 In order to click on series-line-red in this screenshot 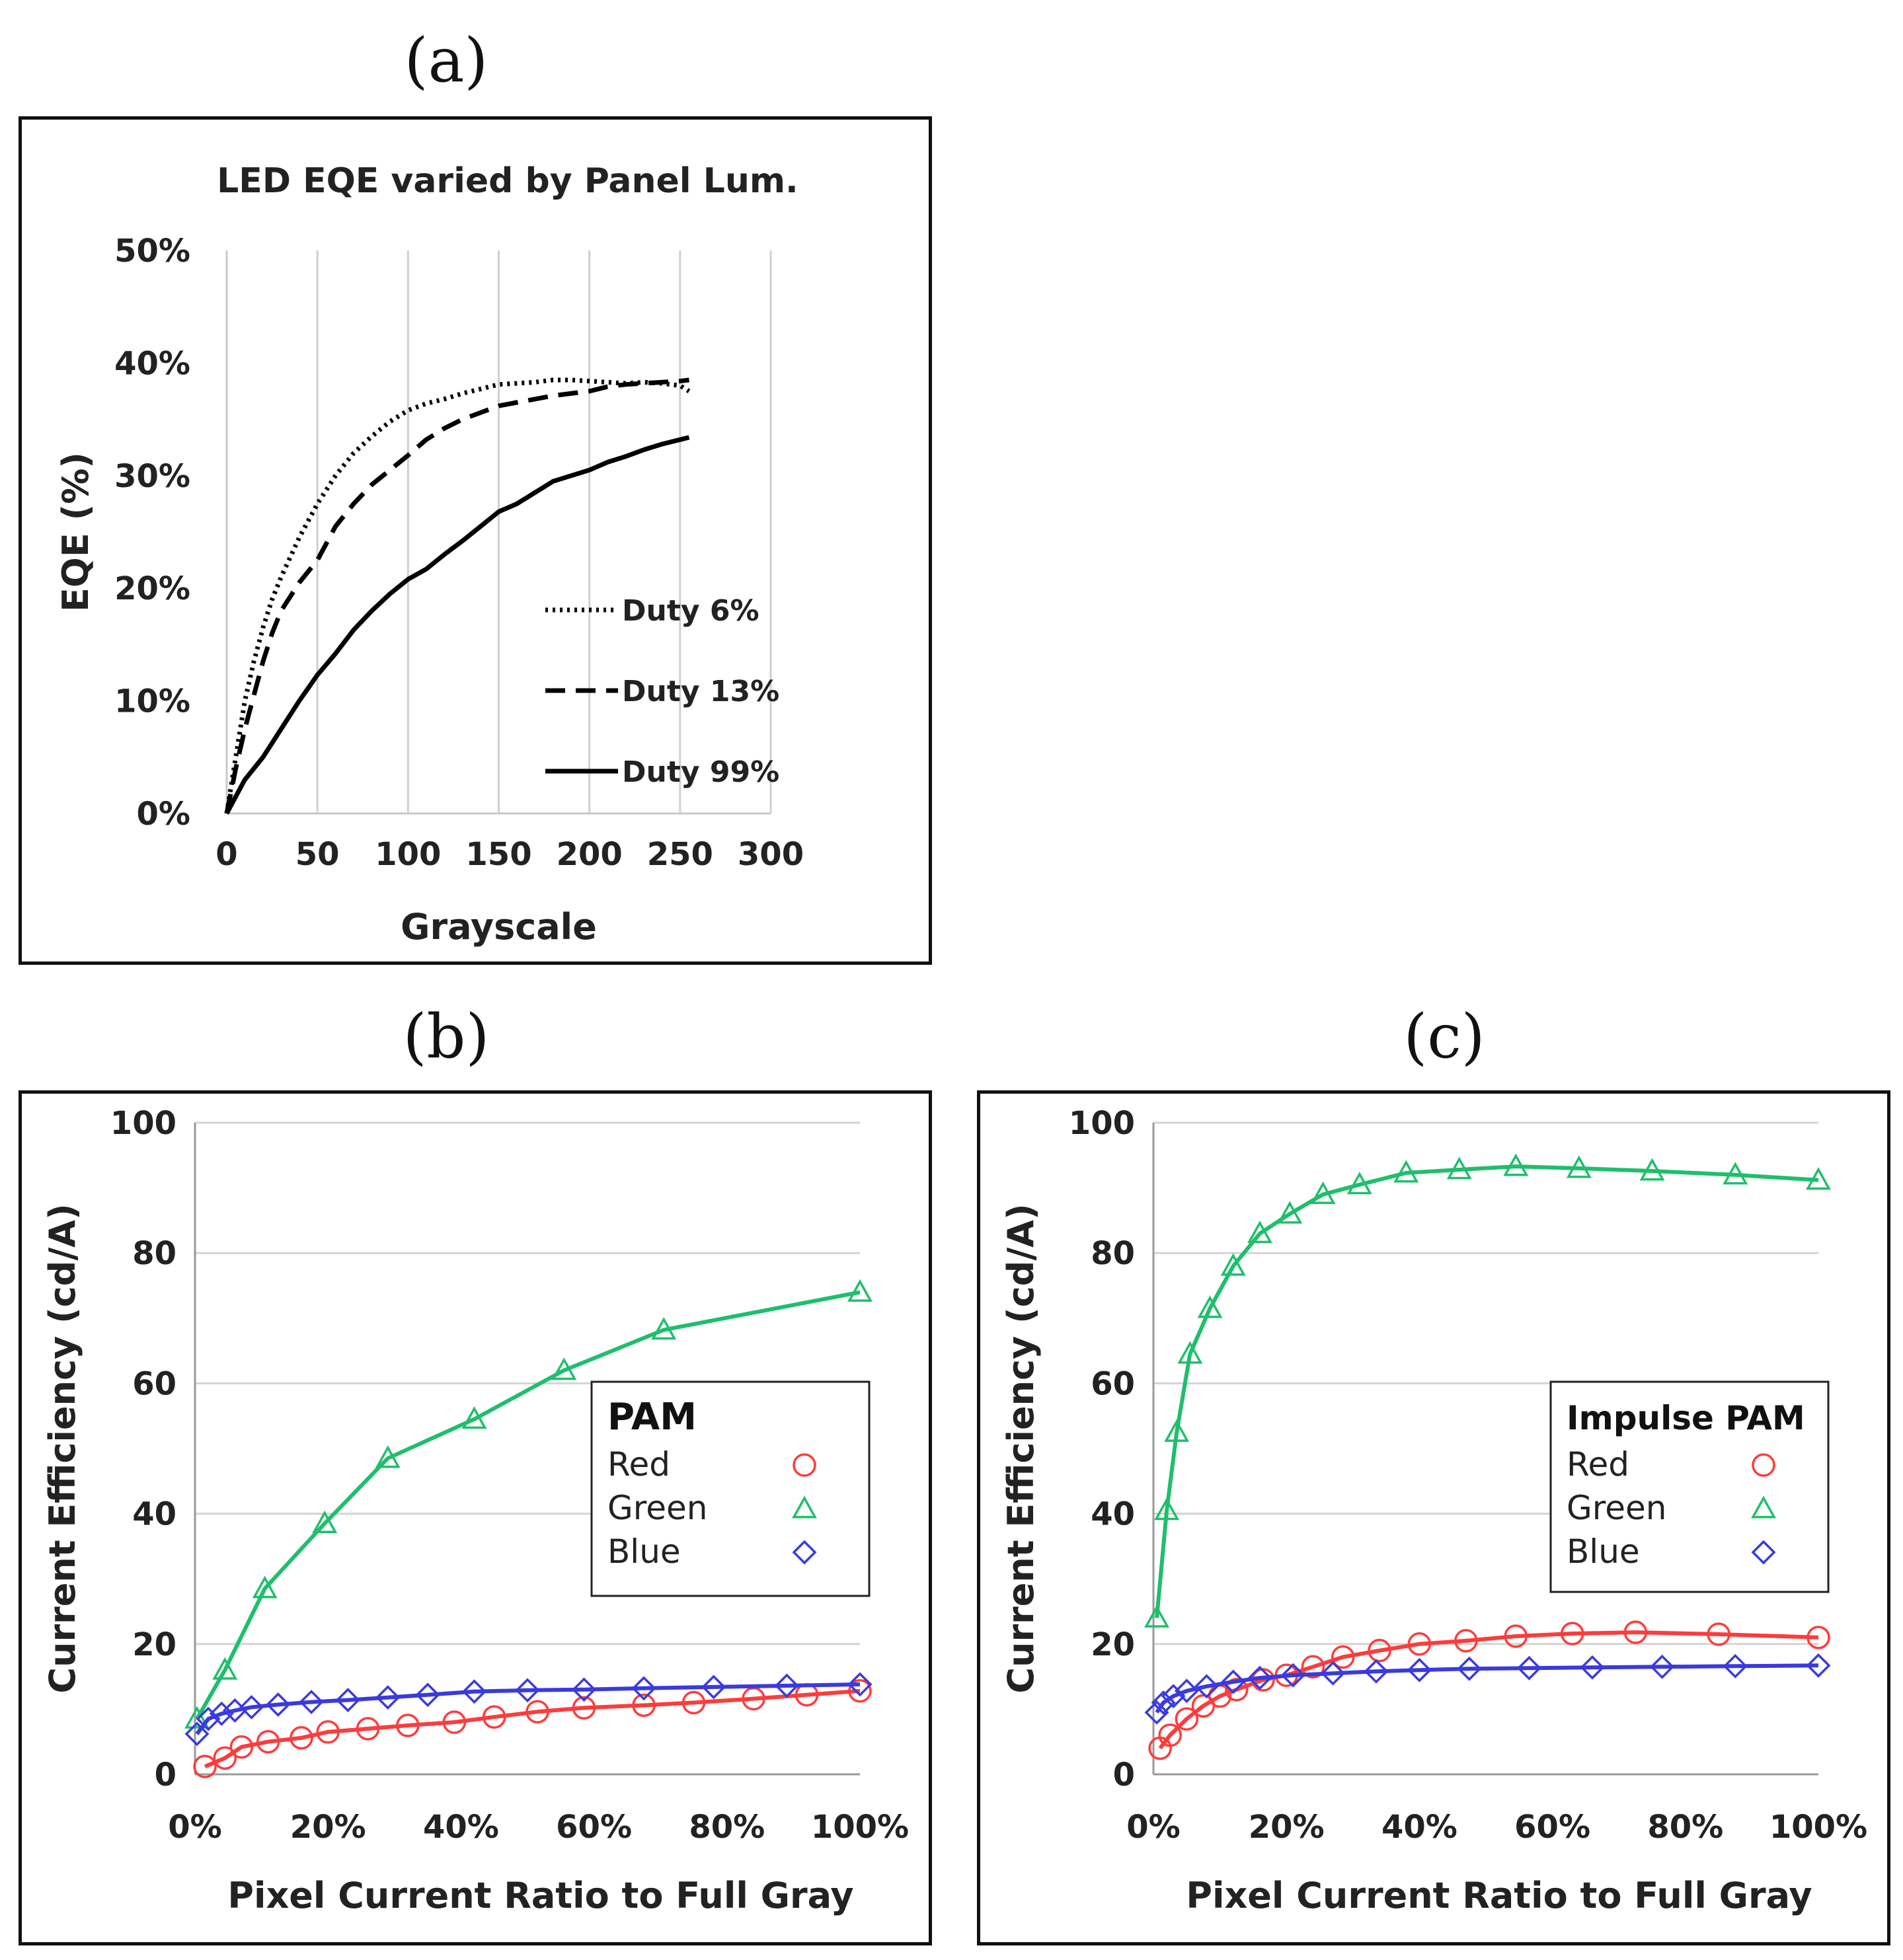, I will do `click(532, 1728)`.